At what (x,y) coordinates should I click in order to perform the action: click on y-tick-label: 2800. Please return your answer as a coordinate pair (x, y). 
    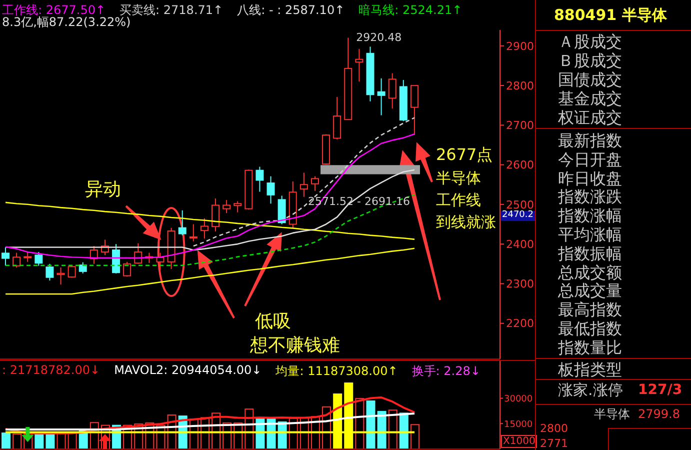
    Looking at the image, I should click on (520, 85).